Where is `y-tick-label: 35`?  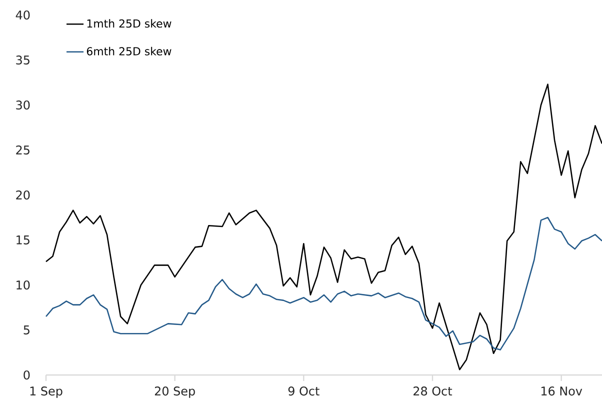
y-tick-label: 35 is located at coordinates (23, 60).